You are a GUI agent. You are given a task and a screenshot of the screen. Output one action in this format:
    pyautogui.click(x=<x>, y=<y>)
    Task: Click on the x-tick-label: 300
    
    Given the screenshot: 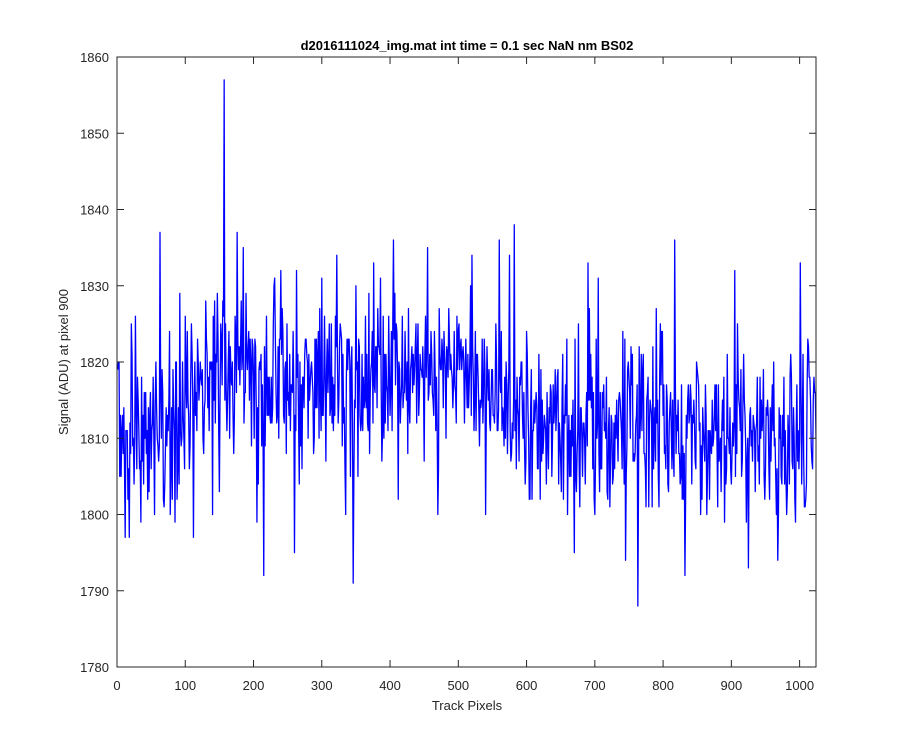 What is the action you would take?
    pyautogui.click(x=322, y=685)
    